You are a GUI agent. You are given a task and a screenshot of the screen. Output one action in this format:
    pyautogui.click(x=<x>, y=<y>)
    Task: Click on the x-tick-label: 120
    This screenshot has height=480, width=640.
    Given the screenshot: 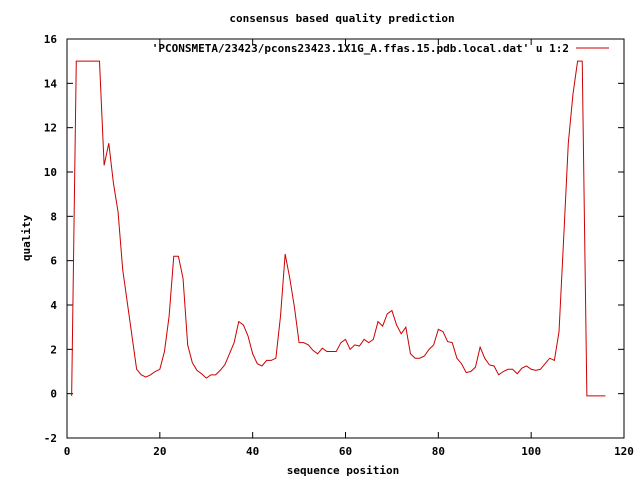 What is the action you would take?
    pyautogui.click(x=624, y=451)
    